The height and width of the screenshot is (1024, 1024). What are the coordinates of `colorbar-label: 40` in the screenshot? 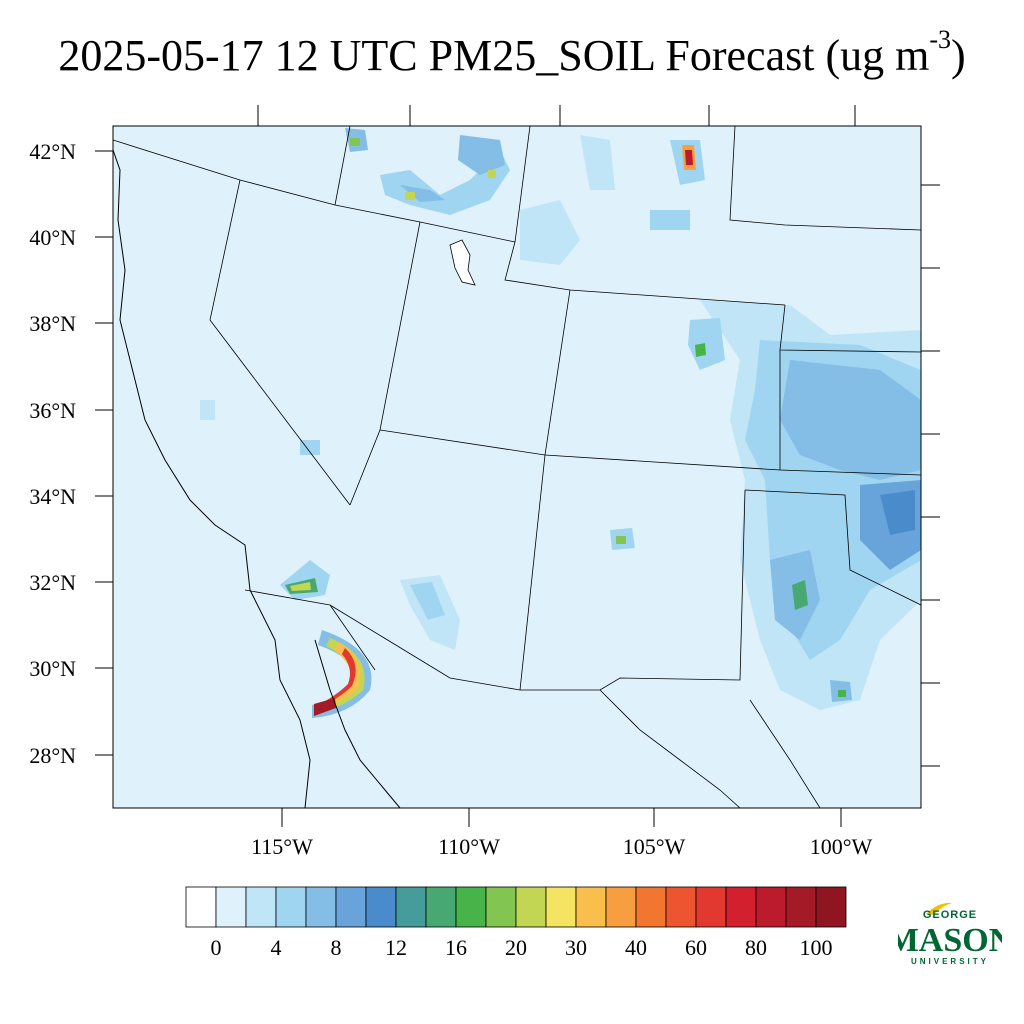 It's located at (636, 947).